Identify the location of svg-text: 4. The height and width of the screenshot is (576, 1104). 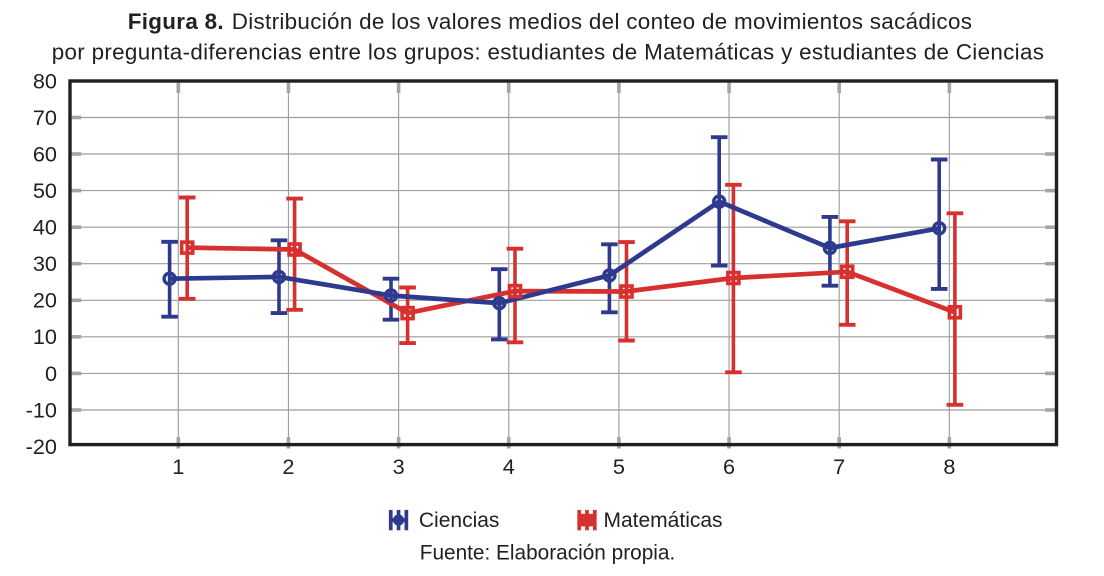
(509, 466).